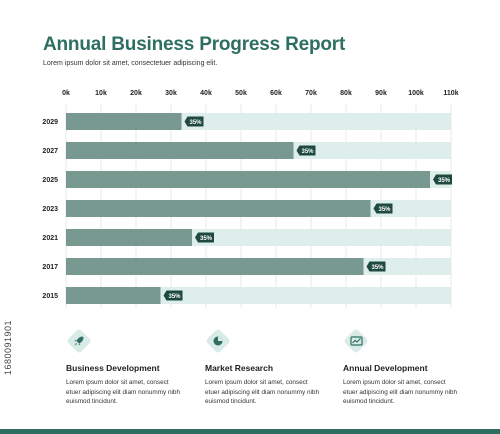 The width and height of the screenshot is (500, 434). I want to click on x-tick-label: 110k, so click(450, 93).